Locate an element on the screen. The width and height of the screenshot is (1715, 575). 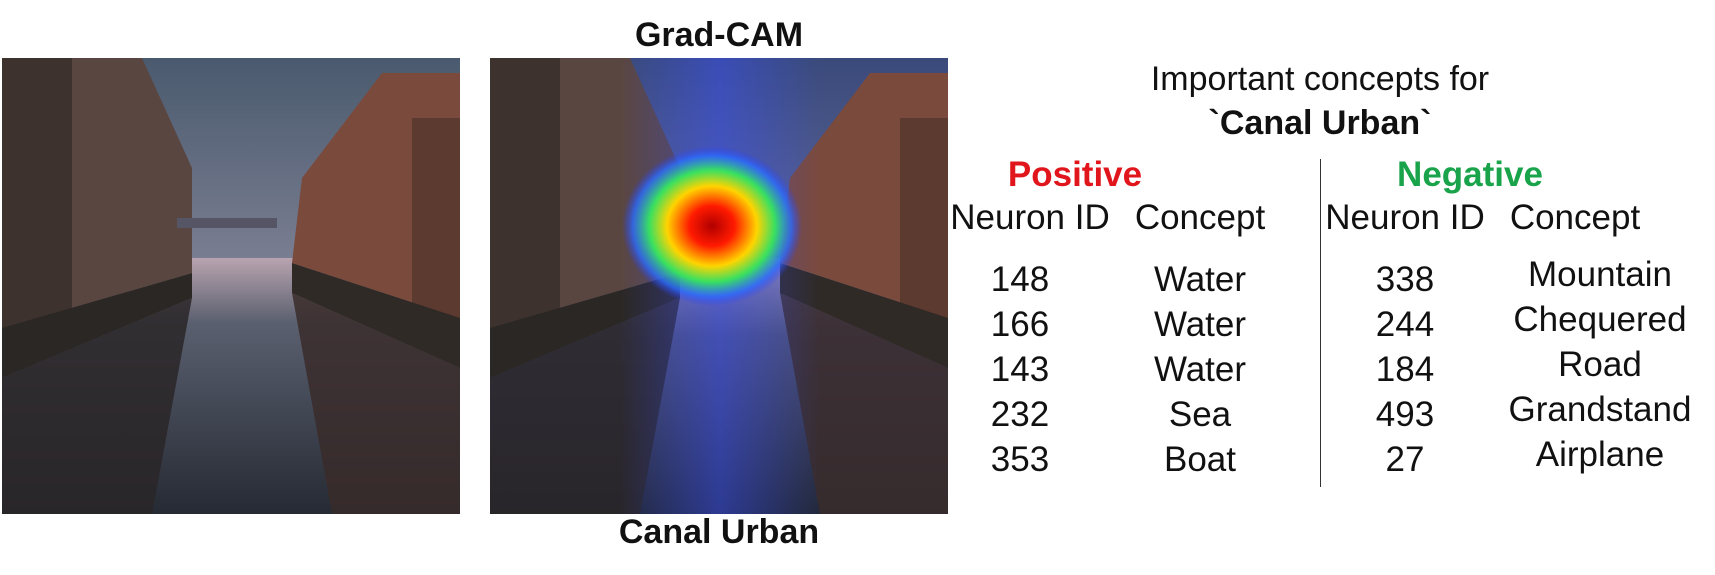
positive-concept: Sea is located at coordinates (1200, 414).